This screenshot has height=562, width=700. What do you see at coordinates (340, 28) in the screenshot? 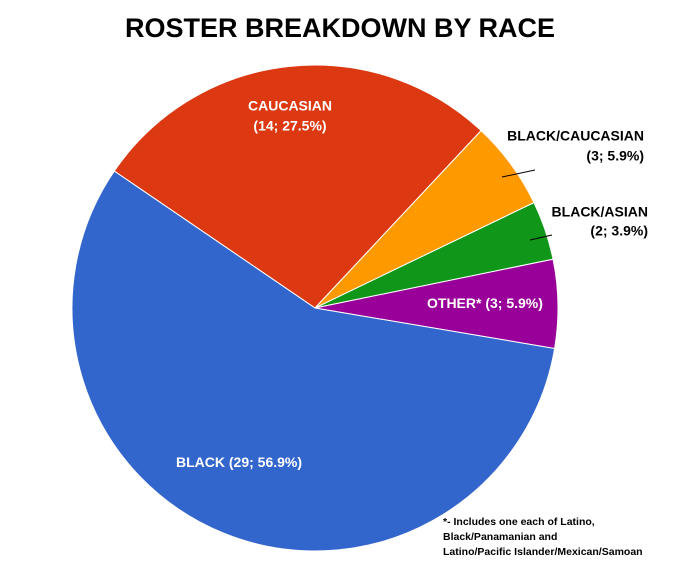
I see `chart-title: ROSTER BREAKDOWN BY RACE` at bounding box center [340, 28].